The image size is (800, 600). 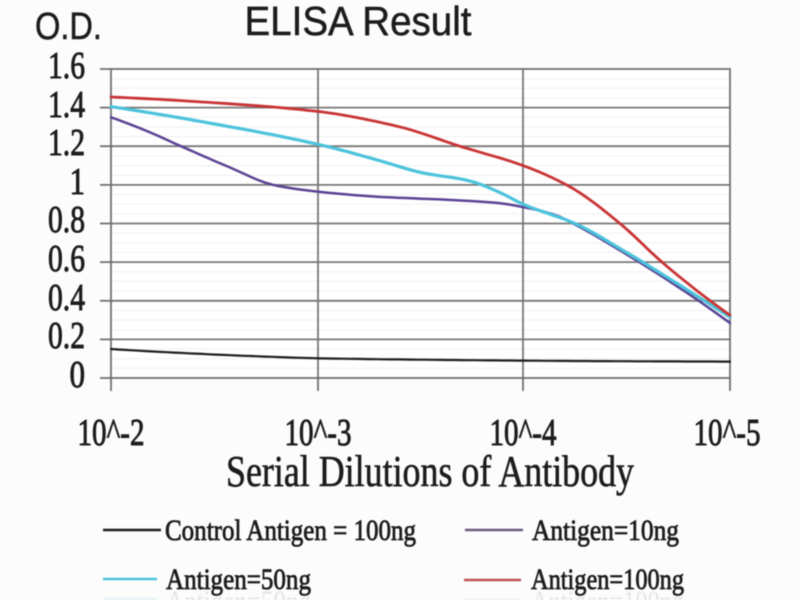 I want to click on svg-text: O.D., so click(x=68, y=27).